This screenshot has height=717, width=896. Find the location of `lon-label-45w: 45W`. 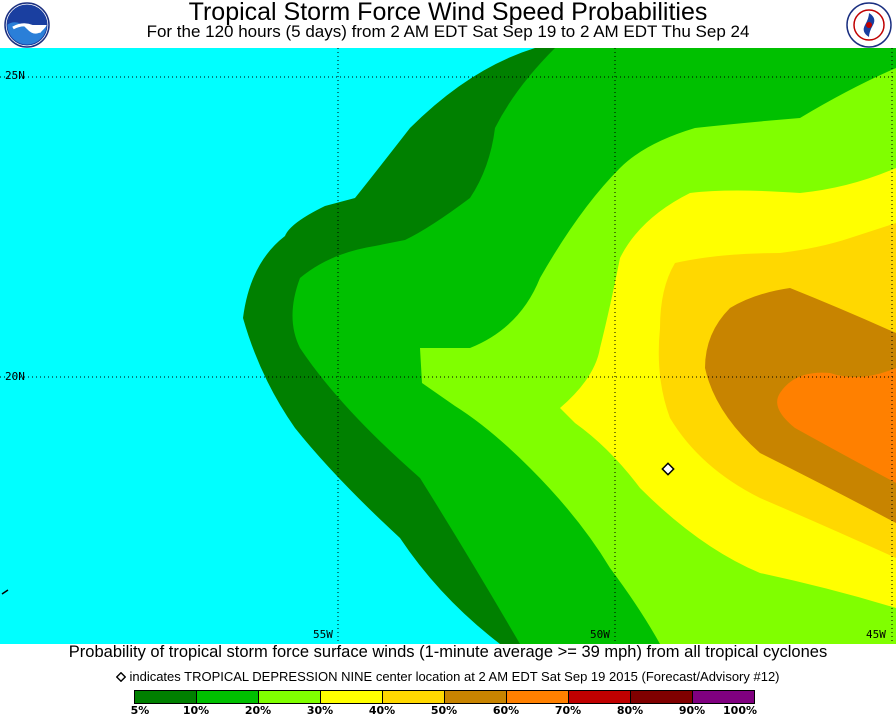

lon-label-45w: 45W is located at coordinates (876, 634).